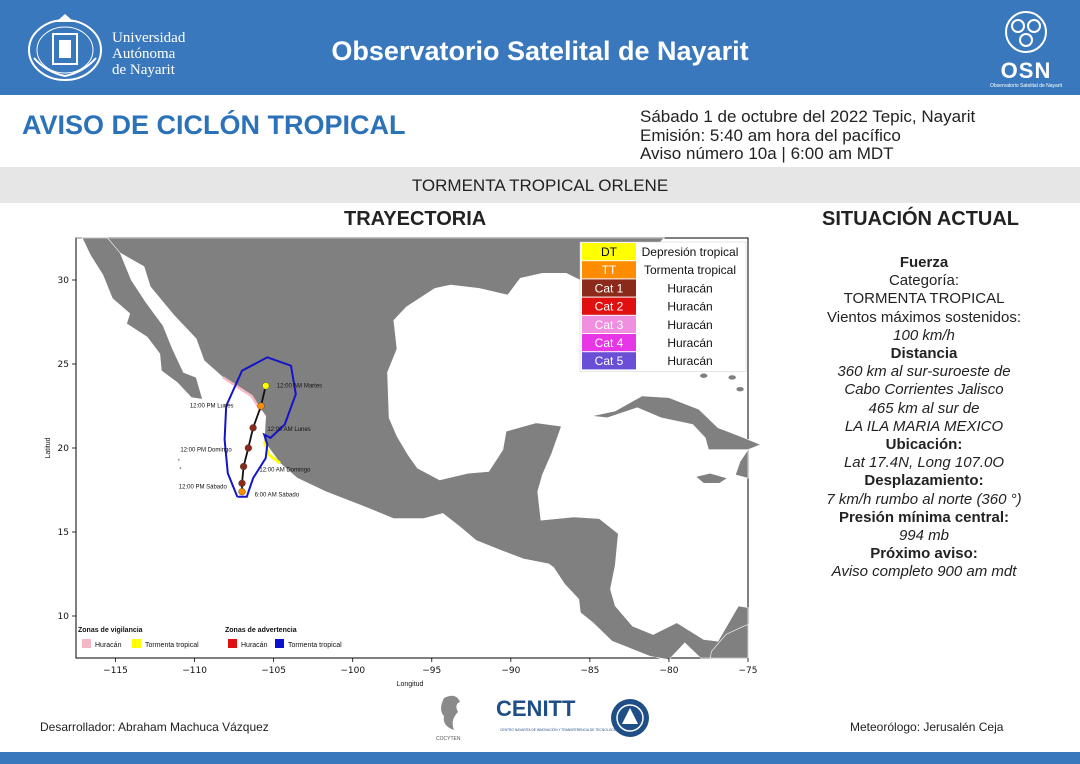 Image resolution: width=1080 pixels, height=764 pixels. I want to click on x-tick-label: −95, so click(431, 671).